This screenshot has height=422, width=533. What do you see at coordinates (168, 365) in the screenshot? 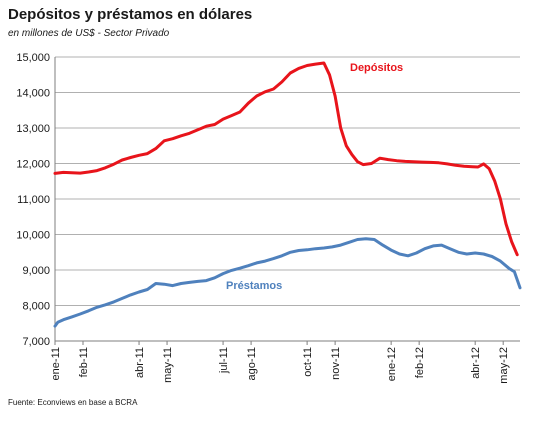
I see `x-tick-label: may-11` at bounding box center [168, 365].